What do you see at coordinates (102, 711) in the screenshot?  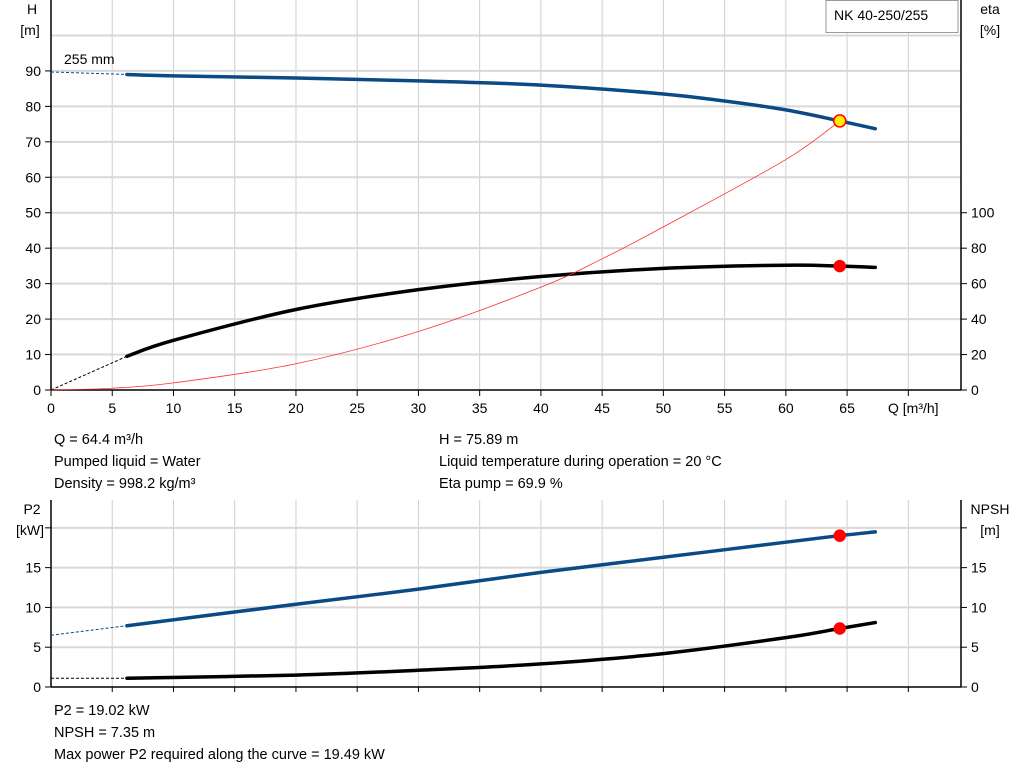 I see `info-p2: P2 = 19.02 kW` at bounding box center [102, 711].